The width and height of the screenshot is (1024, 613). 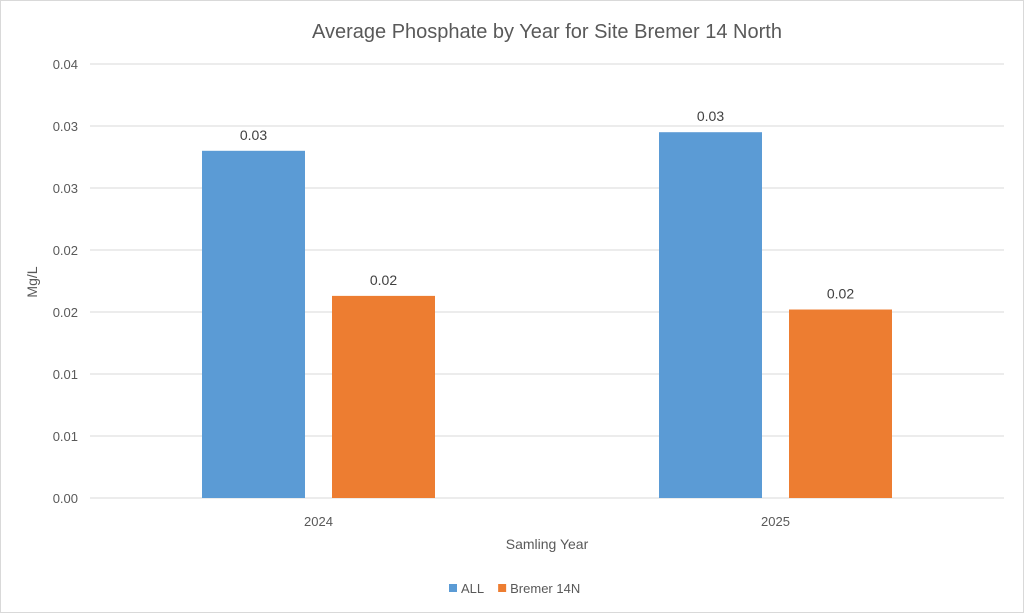 I want to click on x-tick-label: 2024, so click(x=318, y=521).